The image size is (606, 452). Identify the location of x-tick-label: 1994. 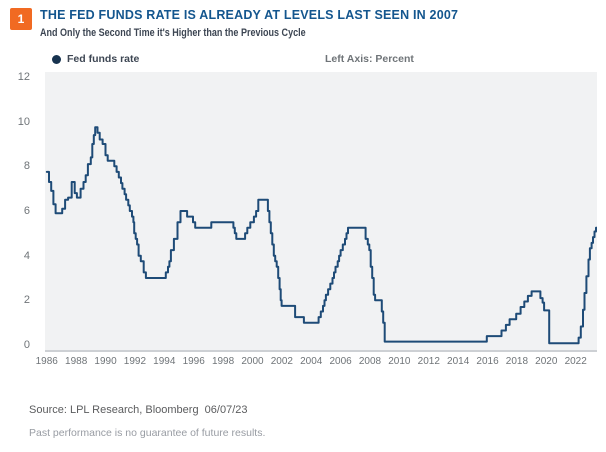
(164, 361).